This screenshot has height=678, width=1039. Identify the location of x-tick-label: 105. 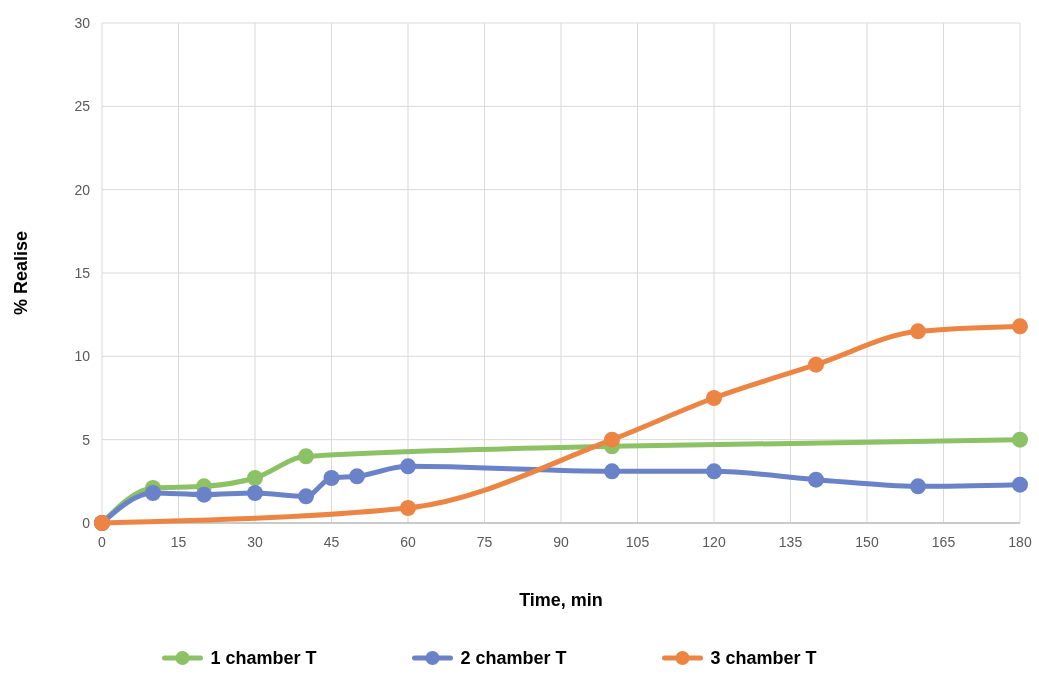
(637, 542).